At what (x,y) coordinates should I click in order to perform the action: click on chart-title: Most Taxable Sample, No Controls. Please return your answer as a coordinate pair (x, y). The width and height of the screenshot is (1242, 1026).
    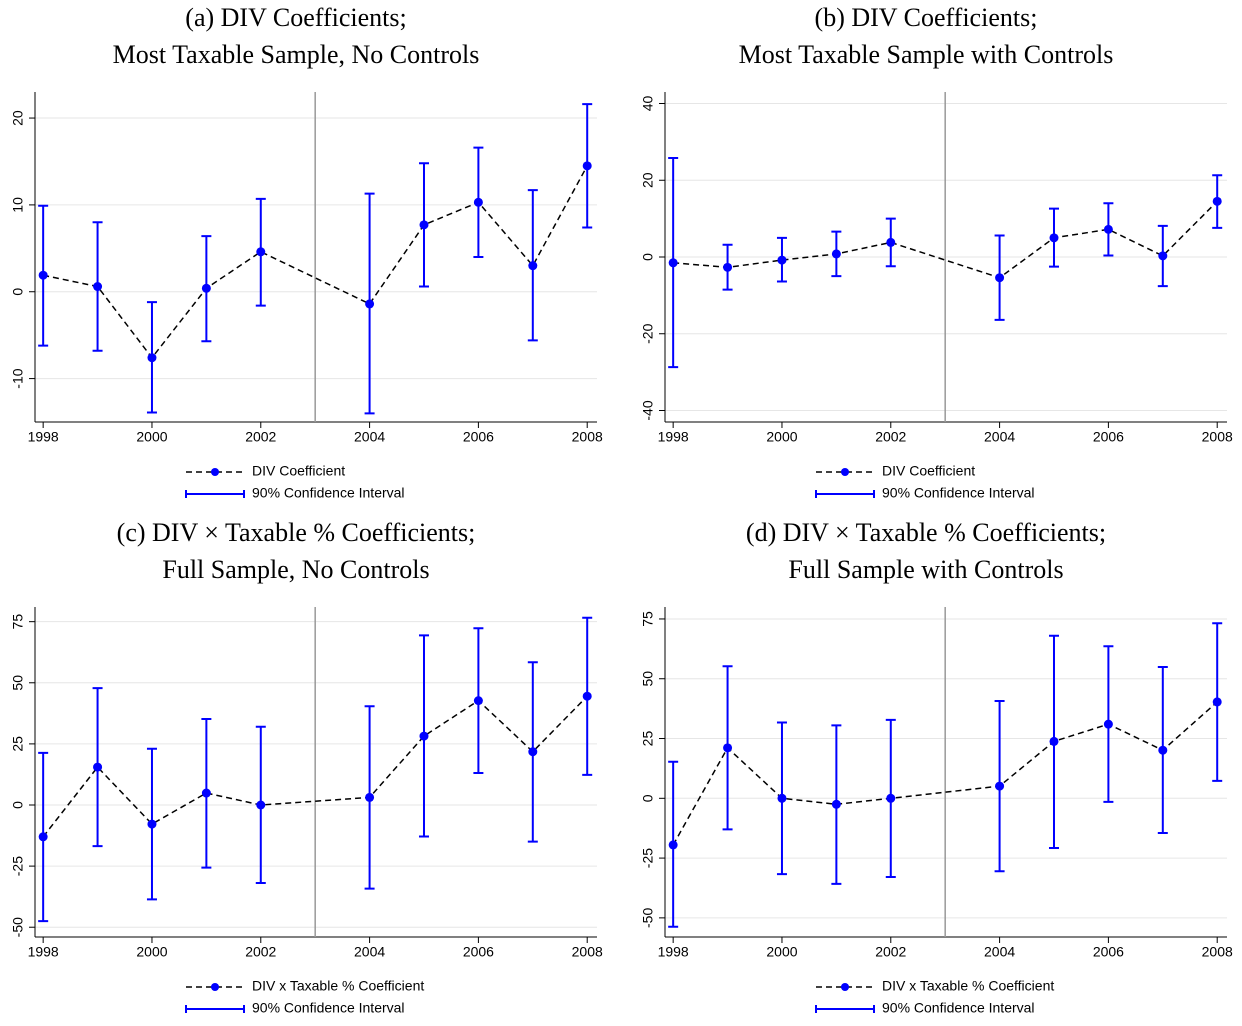
    Looking at the image, I should click on (296, 54).